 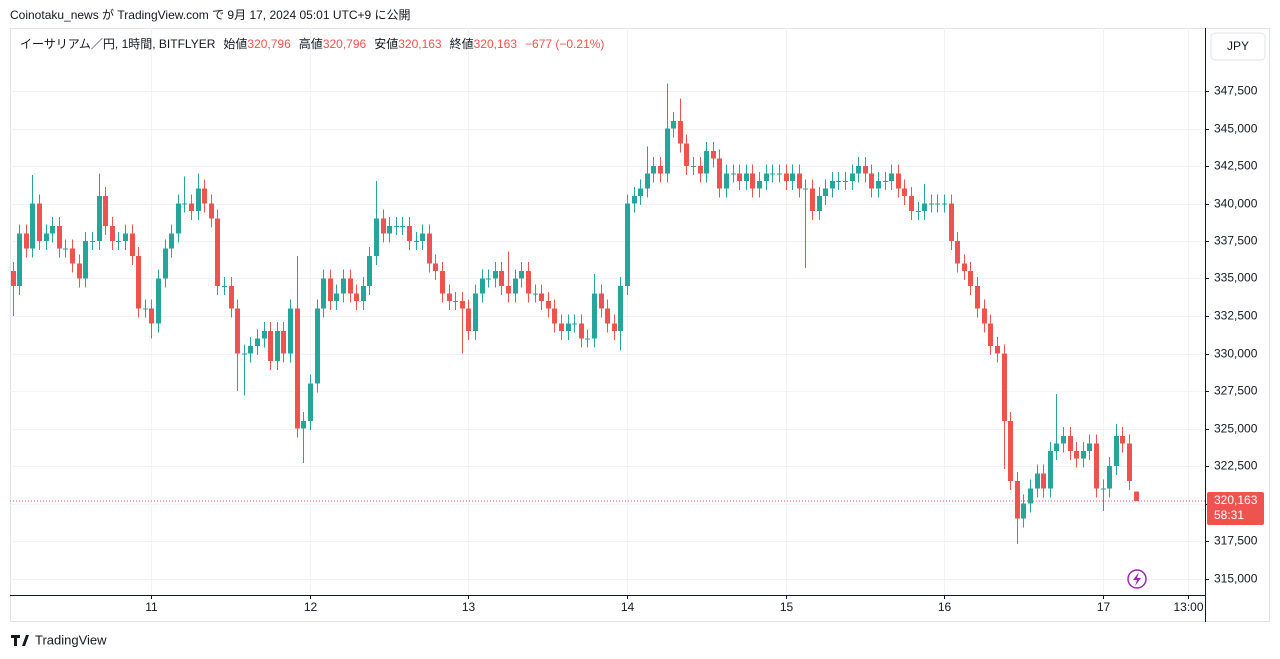 I want to click on last-price-label: 320,163, so click(x=1236, y=500).